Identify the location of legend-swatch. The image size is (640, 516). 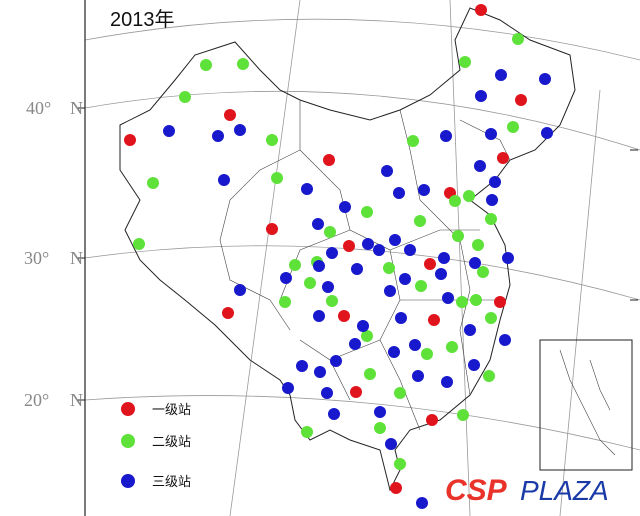
(128, 409).